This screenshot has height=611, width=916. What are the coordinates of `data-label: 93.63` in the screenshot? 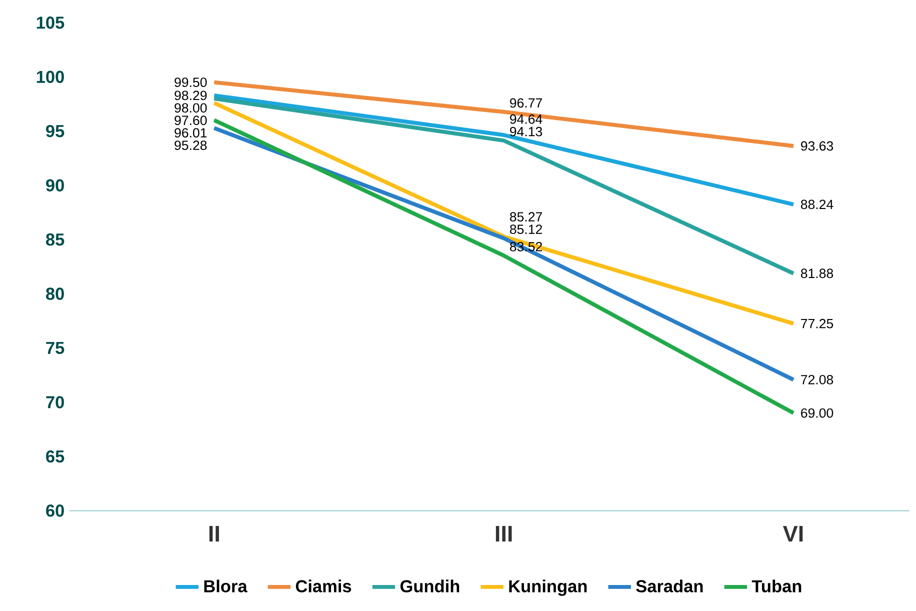 It's located at (817, 146).